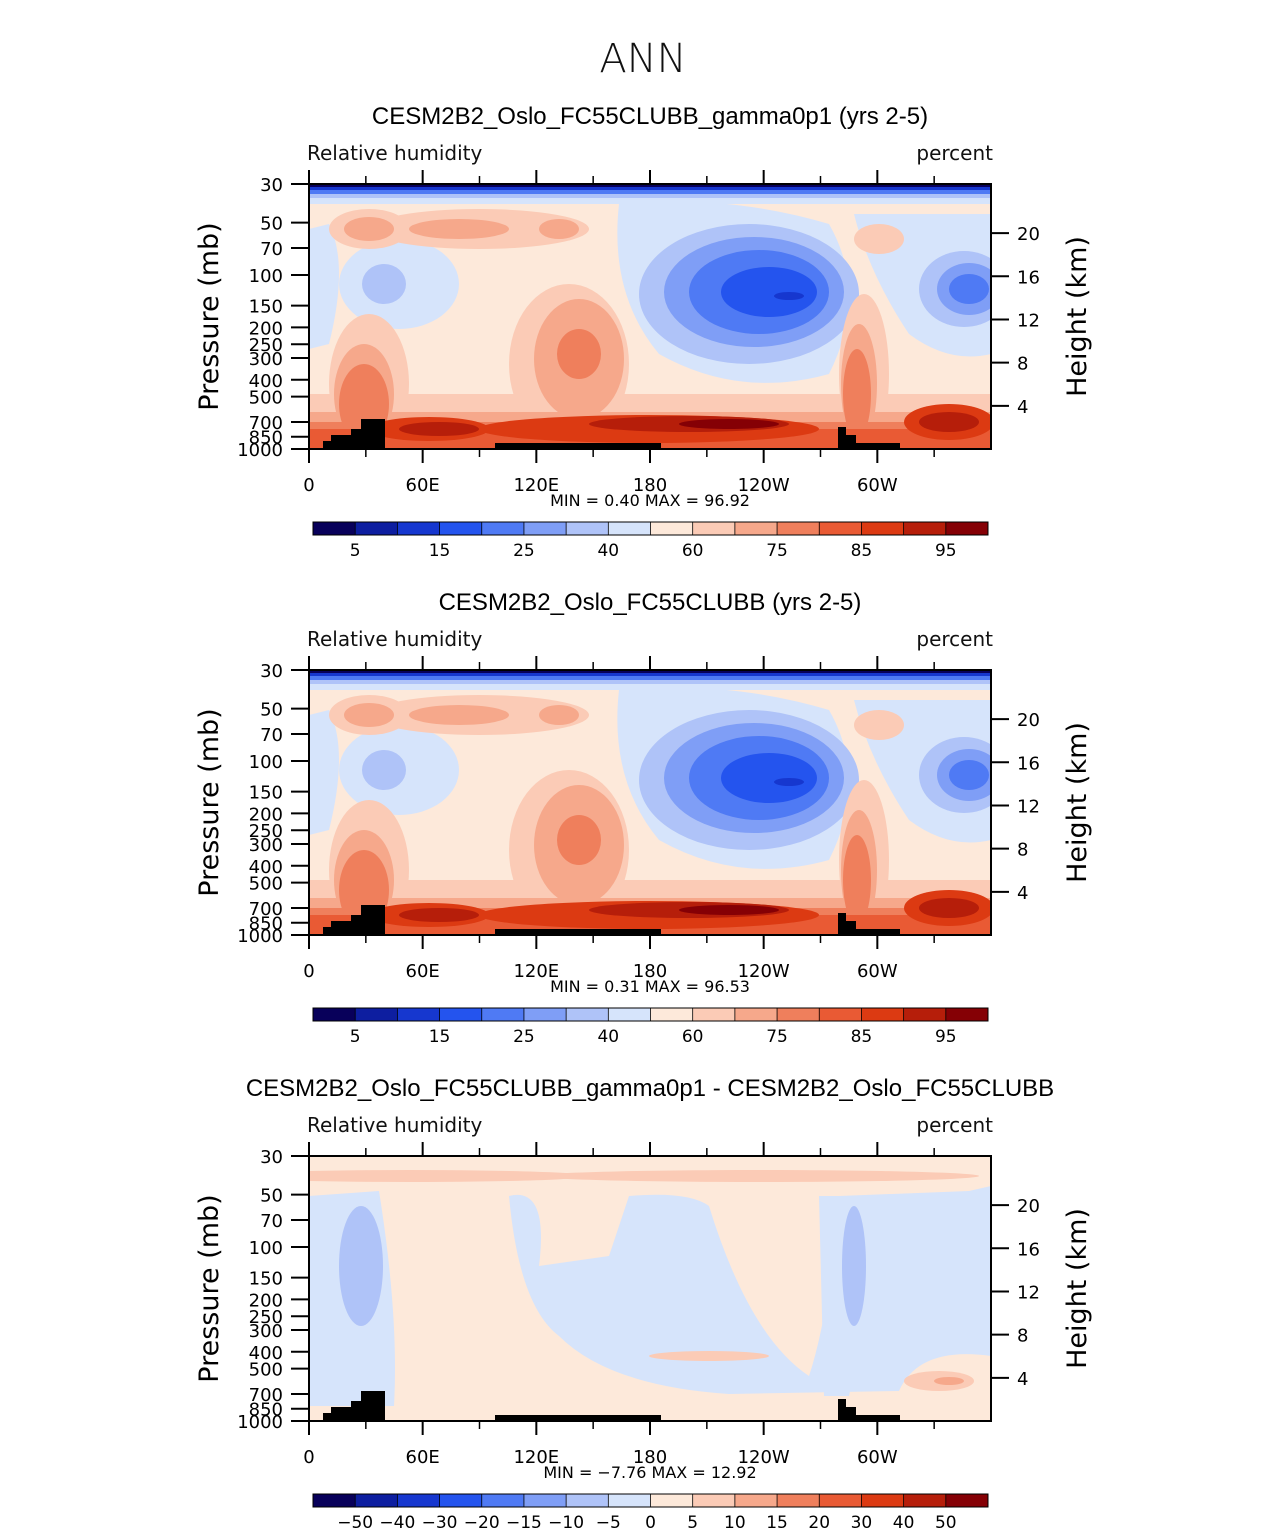 Image resolution: width=1285 pixels, height=1531 pixels. What do you see at coordinates (355, 1522) in the screenshot?
I see `colorbar-label: −50` at bounding box center [355, 1522].